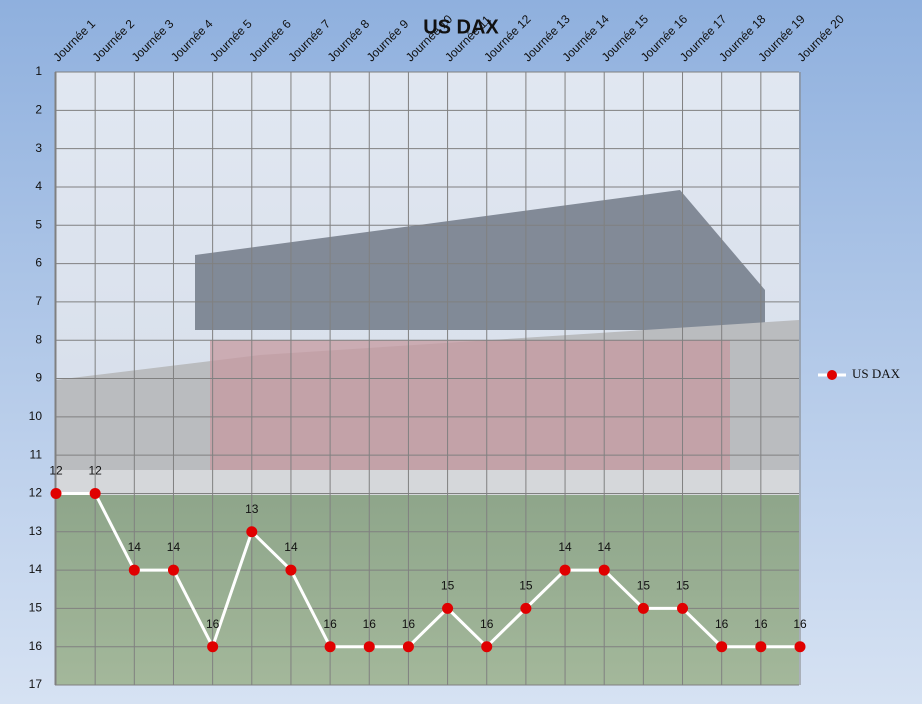 The height and width of the screenshot is (709, 922). What do you see at coordinates (832, 375) in the screenshot?
I see `legend-marker` at bounding box center [832, 375].